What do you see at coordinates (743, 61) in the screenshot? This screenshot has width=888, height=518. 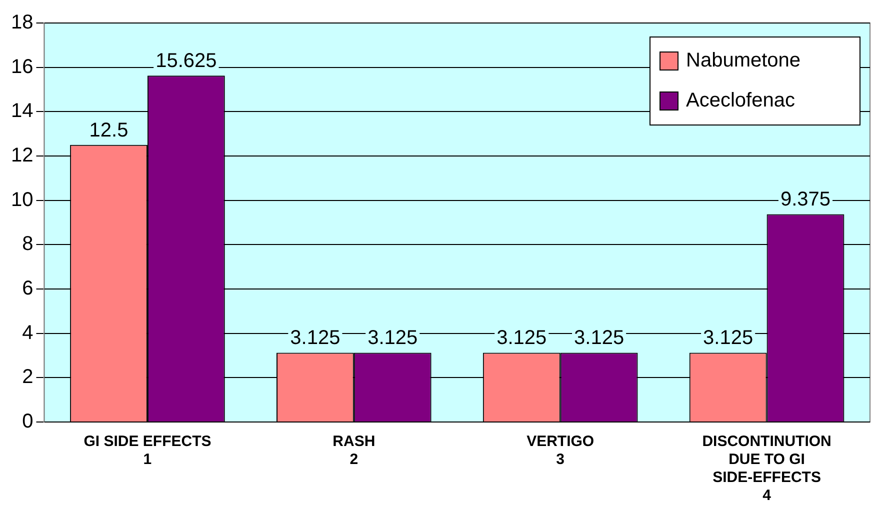 I see `legend-label: Nabumetone` at bounding box center [743, 61].